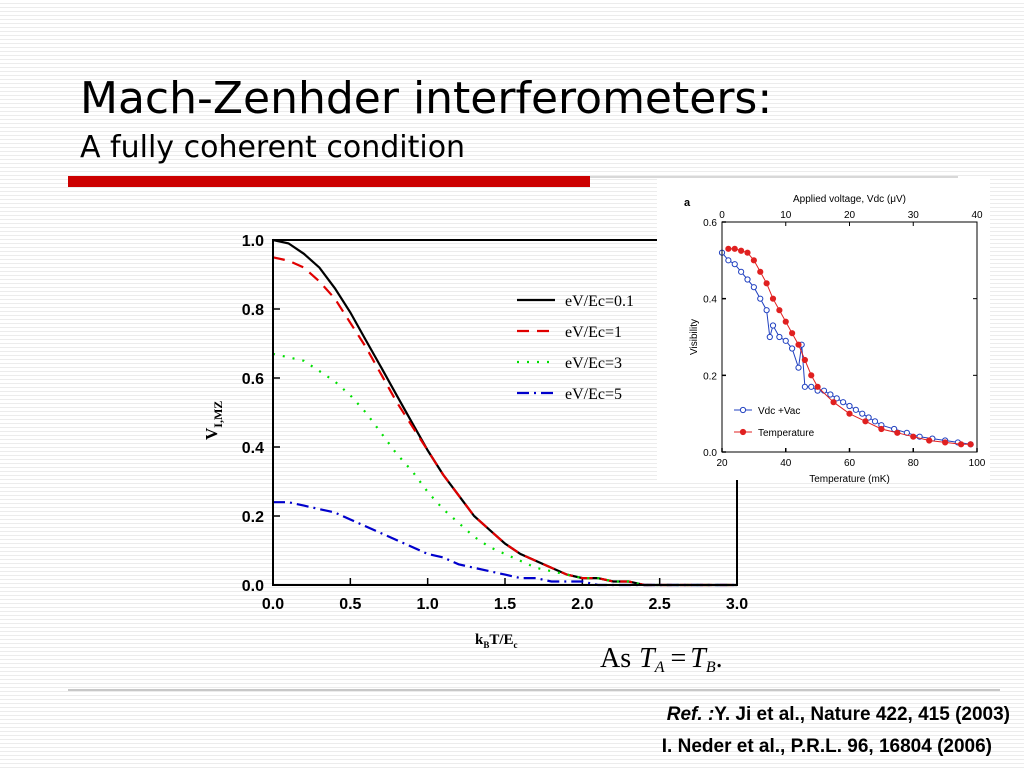 The width and height of the screenshot is (1024, 768). Describe the element at coordinates (779, 411) in the screenshot. I see `legend-label: Vdc +Vac` at that location.